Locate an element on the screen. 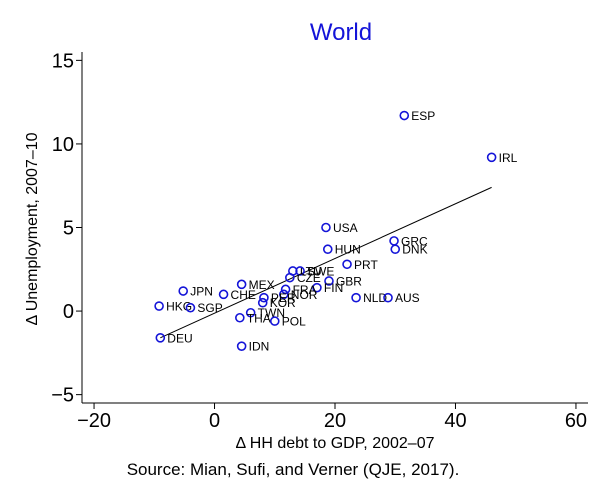  point-label: SWE is located at coordinates (320, 271).